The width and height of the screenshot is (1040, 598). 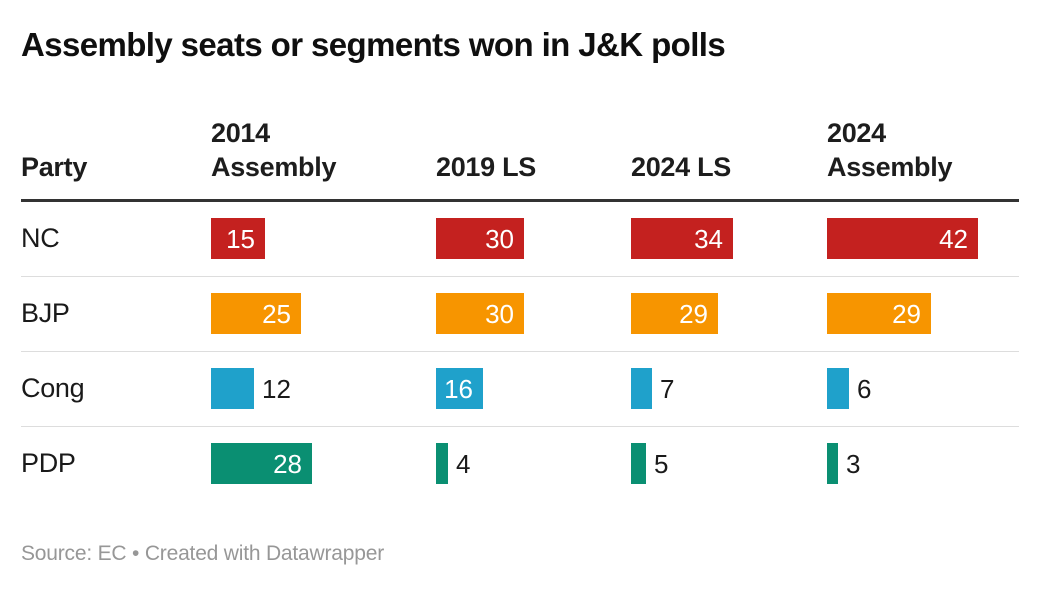 I want to click on seat-bar: 34, so click(x=682, y=239).